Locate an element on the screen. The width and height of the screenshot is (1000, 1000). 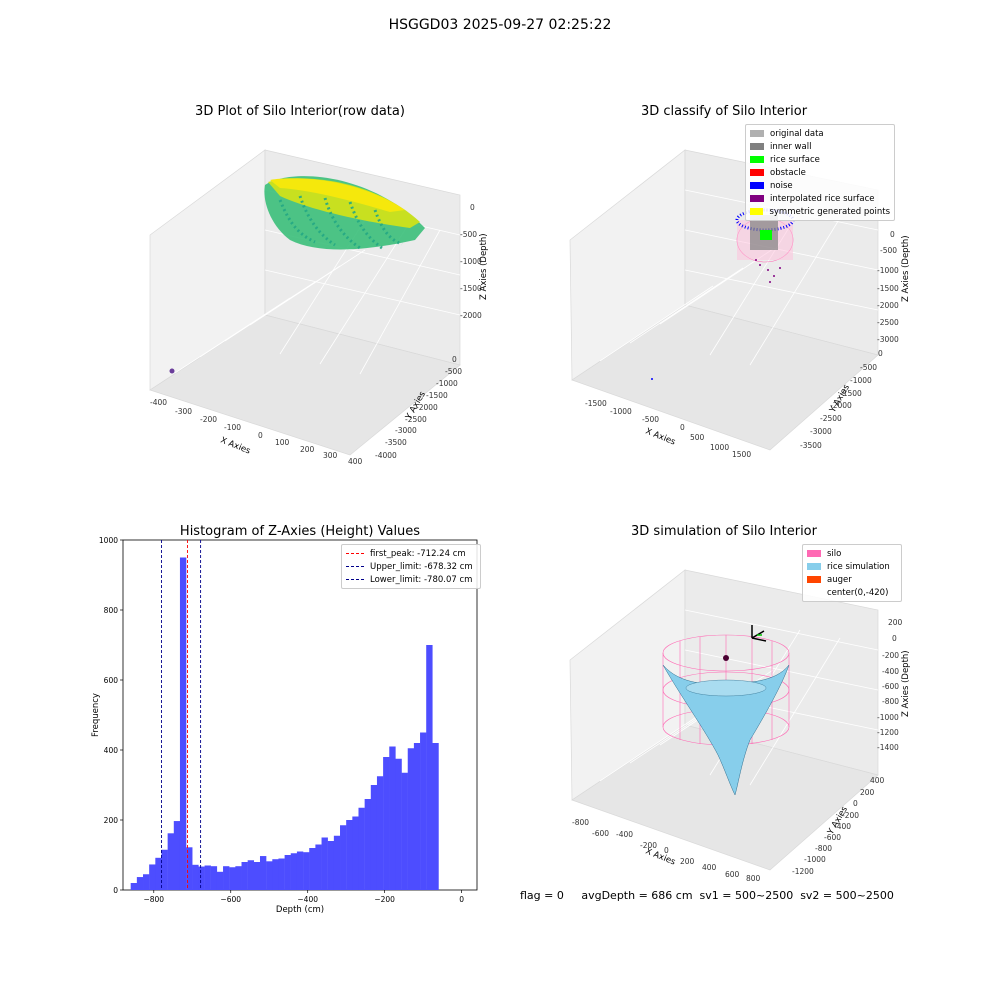
histogram-x-tick: −600 is located at coordinates (230, 899).